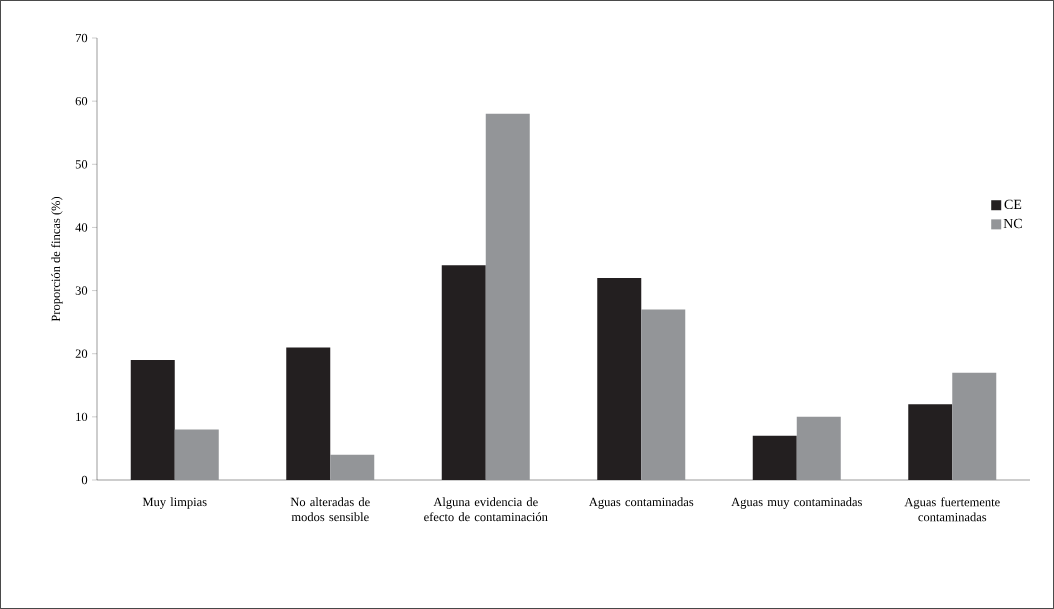  What do you see at coordinates (174, 503) in the screenshot?
I see `x-tick-label: Muy limpias` at bounding box center [174, 503].